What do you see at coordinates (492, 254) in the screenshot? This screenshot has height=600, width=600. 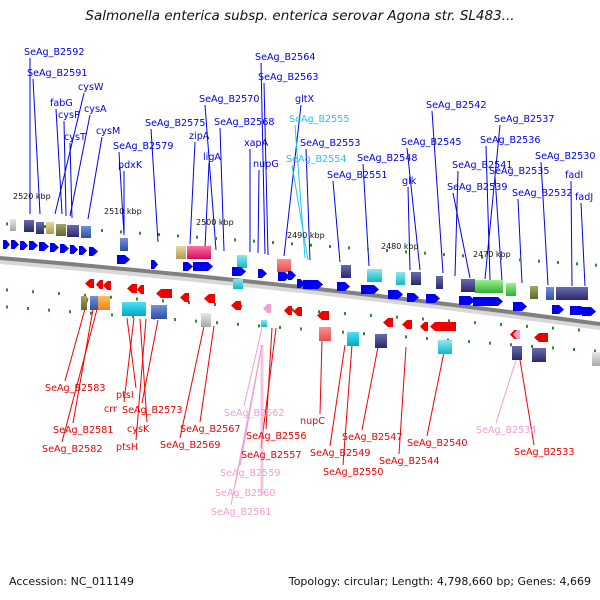 I see `scale-label: 2470 kbp` at bounding box center [492, 254].